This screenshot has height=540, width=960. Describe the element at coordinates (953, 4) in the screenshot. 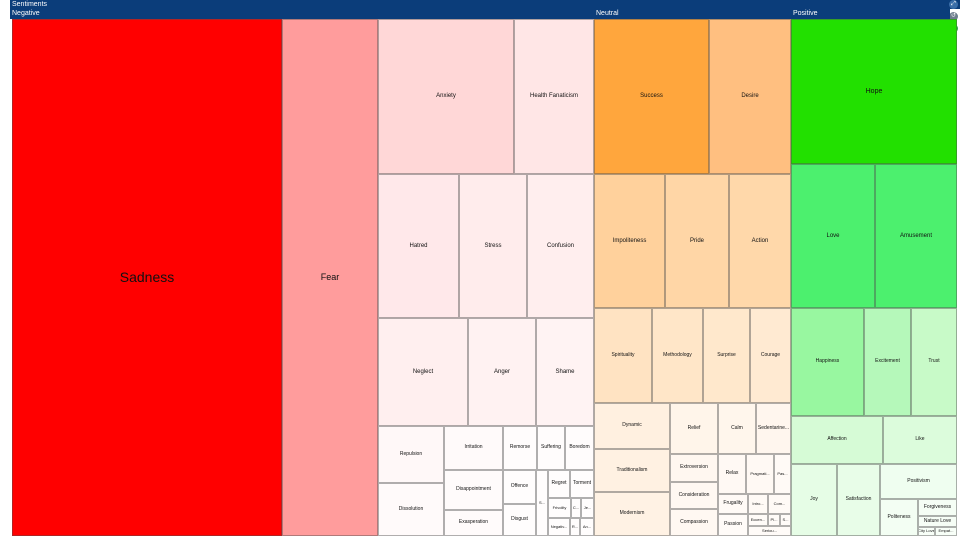

I see `expand-icon: ⤢` at that location.